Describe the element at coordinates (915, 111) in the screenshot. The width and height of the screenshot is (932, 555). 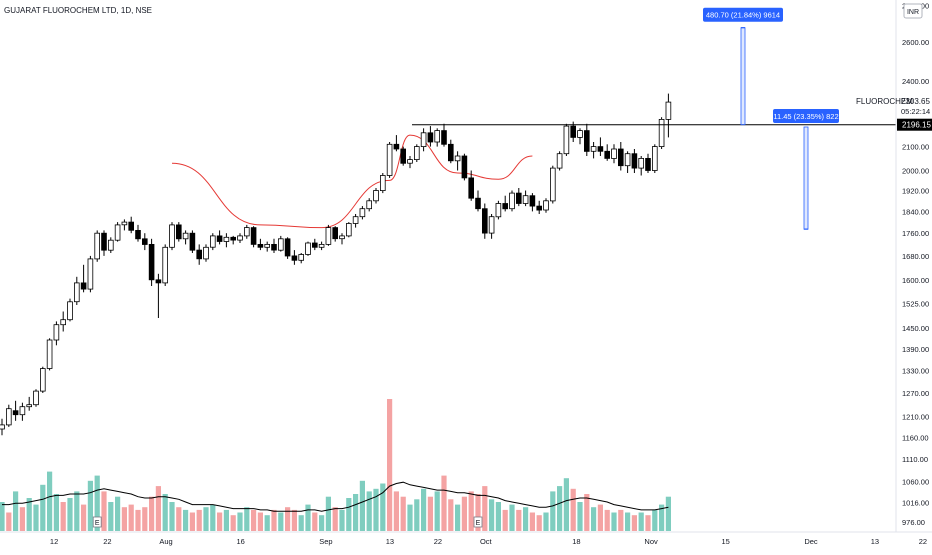
I see `countdown-label: 05:22:14` at that location.